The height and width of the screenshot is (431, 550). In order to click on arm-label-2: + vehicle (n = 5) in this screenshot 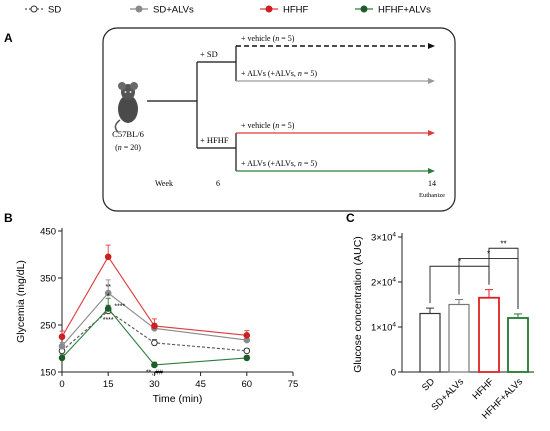, I will do `click(268, 125)`.